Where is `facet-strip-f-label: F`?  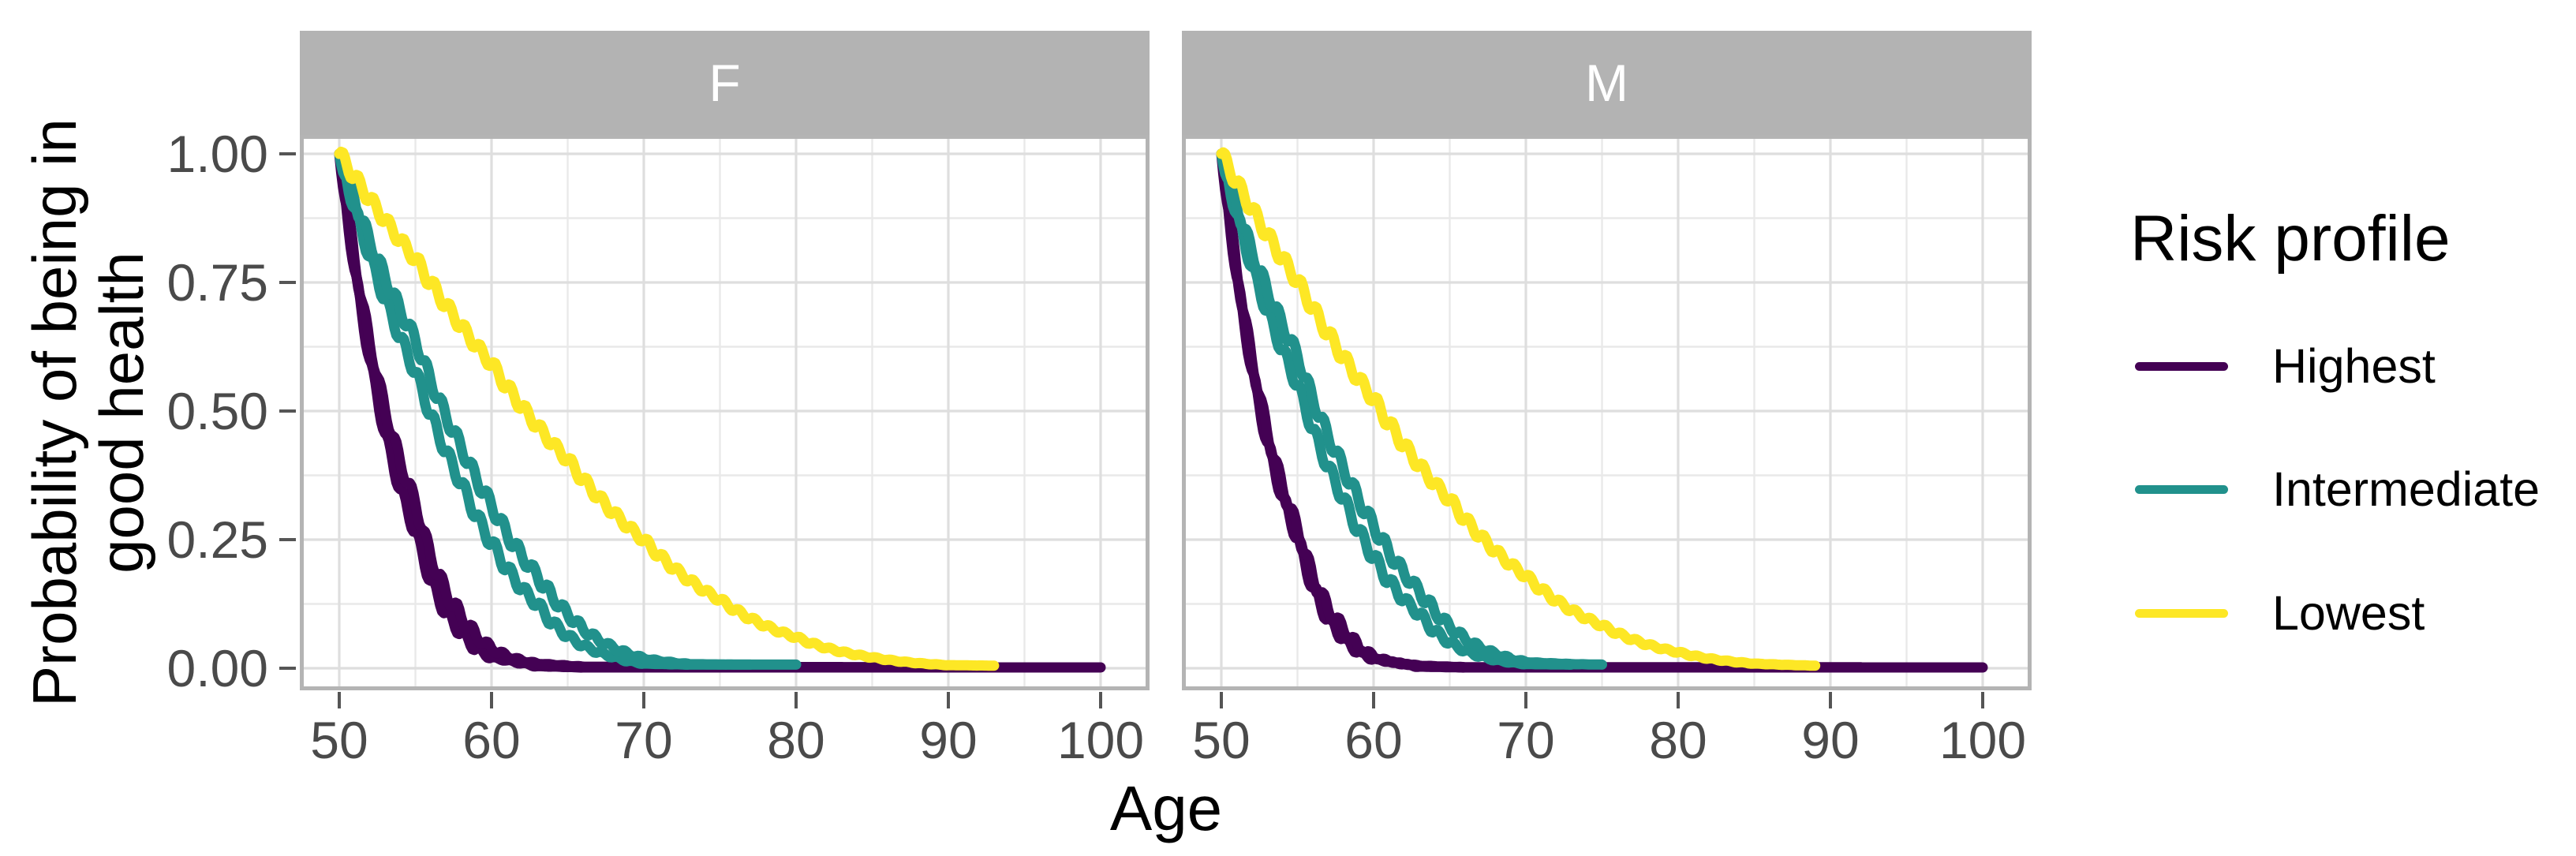 facet-strip-f-label: F is located at coordinates (724, 83).